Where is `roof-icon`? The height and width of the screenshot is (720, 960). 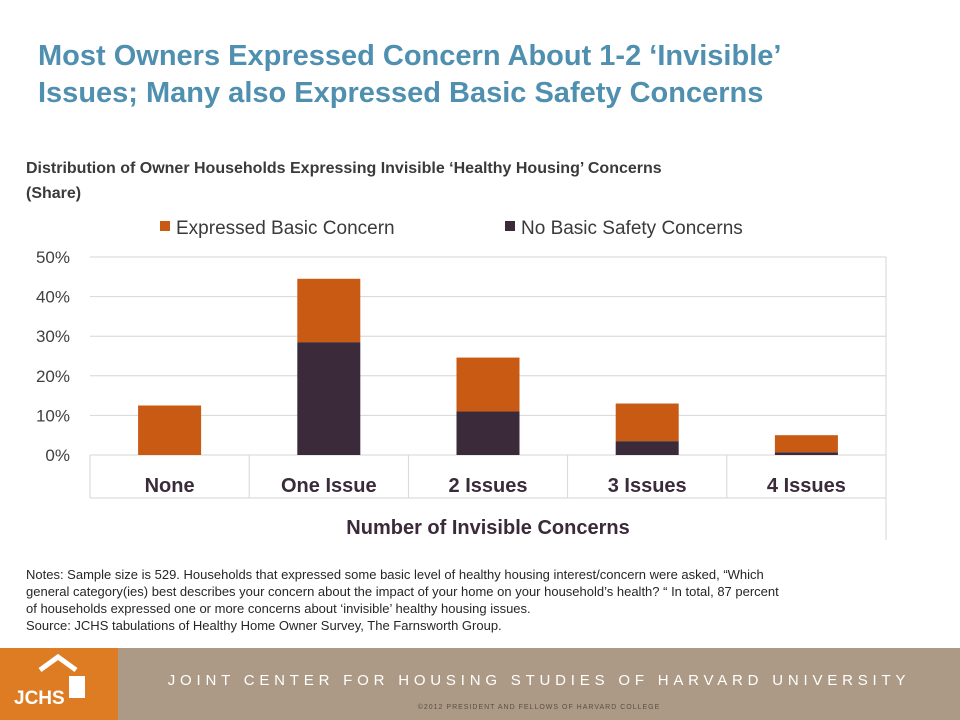 roof-icon is located at coordinates (58, 663).